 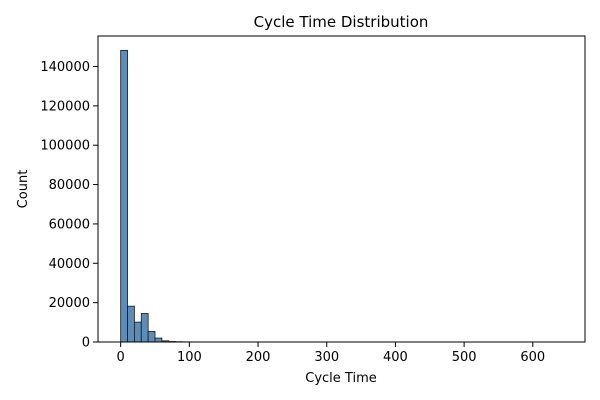 What do you see at coordinates (65, 67) in the screenshot?
I see `y-tick-label: 140000` at bounding box center [65, 67].